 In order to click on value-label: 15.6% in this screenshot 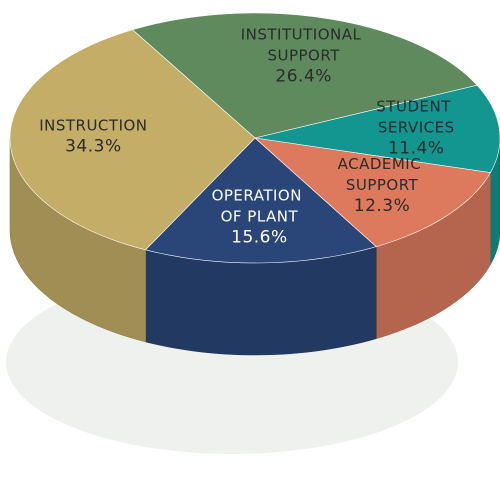, I will do `click(259, 237)`.